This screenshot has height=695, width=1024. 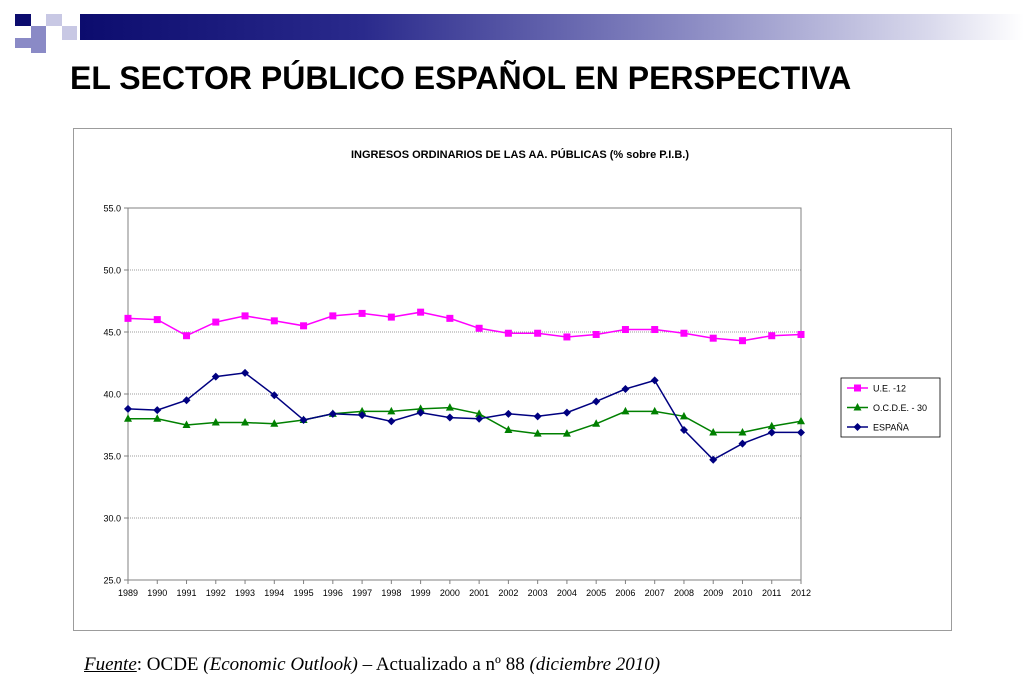 I want to click on x-tick-label: 2004, so click(x=567, y=593).